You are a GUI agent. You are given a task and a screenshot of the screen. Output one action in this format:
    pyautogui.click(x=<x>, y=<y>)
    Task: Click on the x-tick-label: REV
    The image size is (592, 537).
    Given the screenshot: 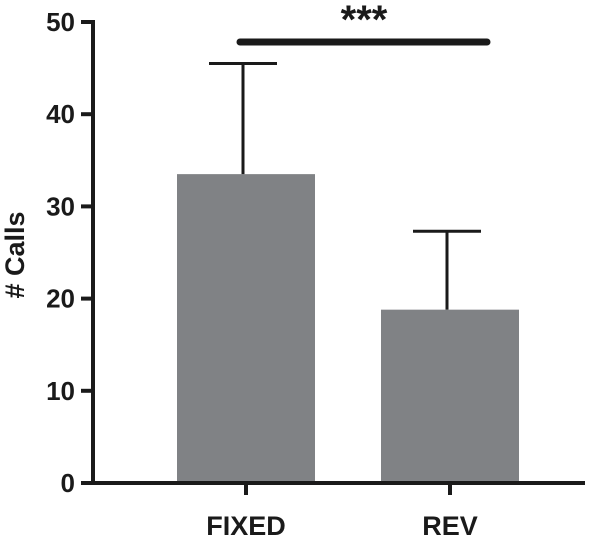 What is the action you would take?
    pyautogui.click(x=450, y=524)
    